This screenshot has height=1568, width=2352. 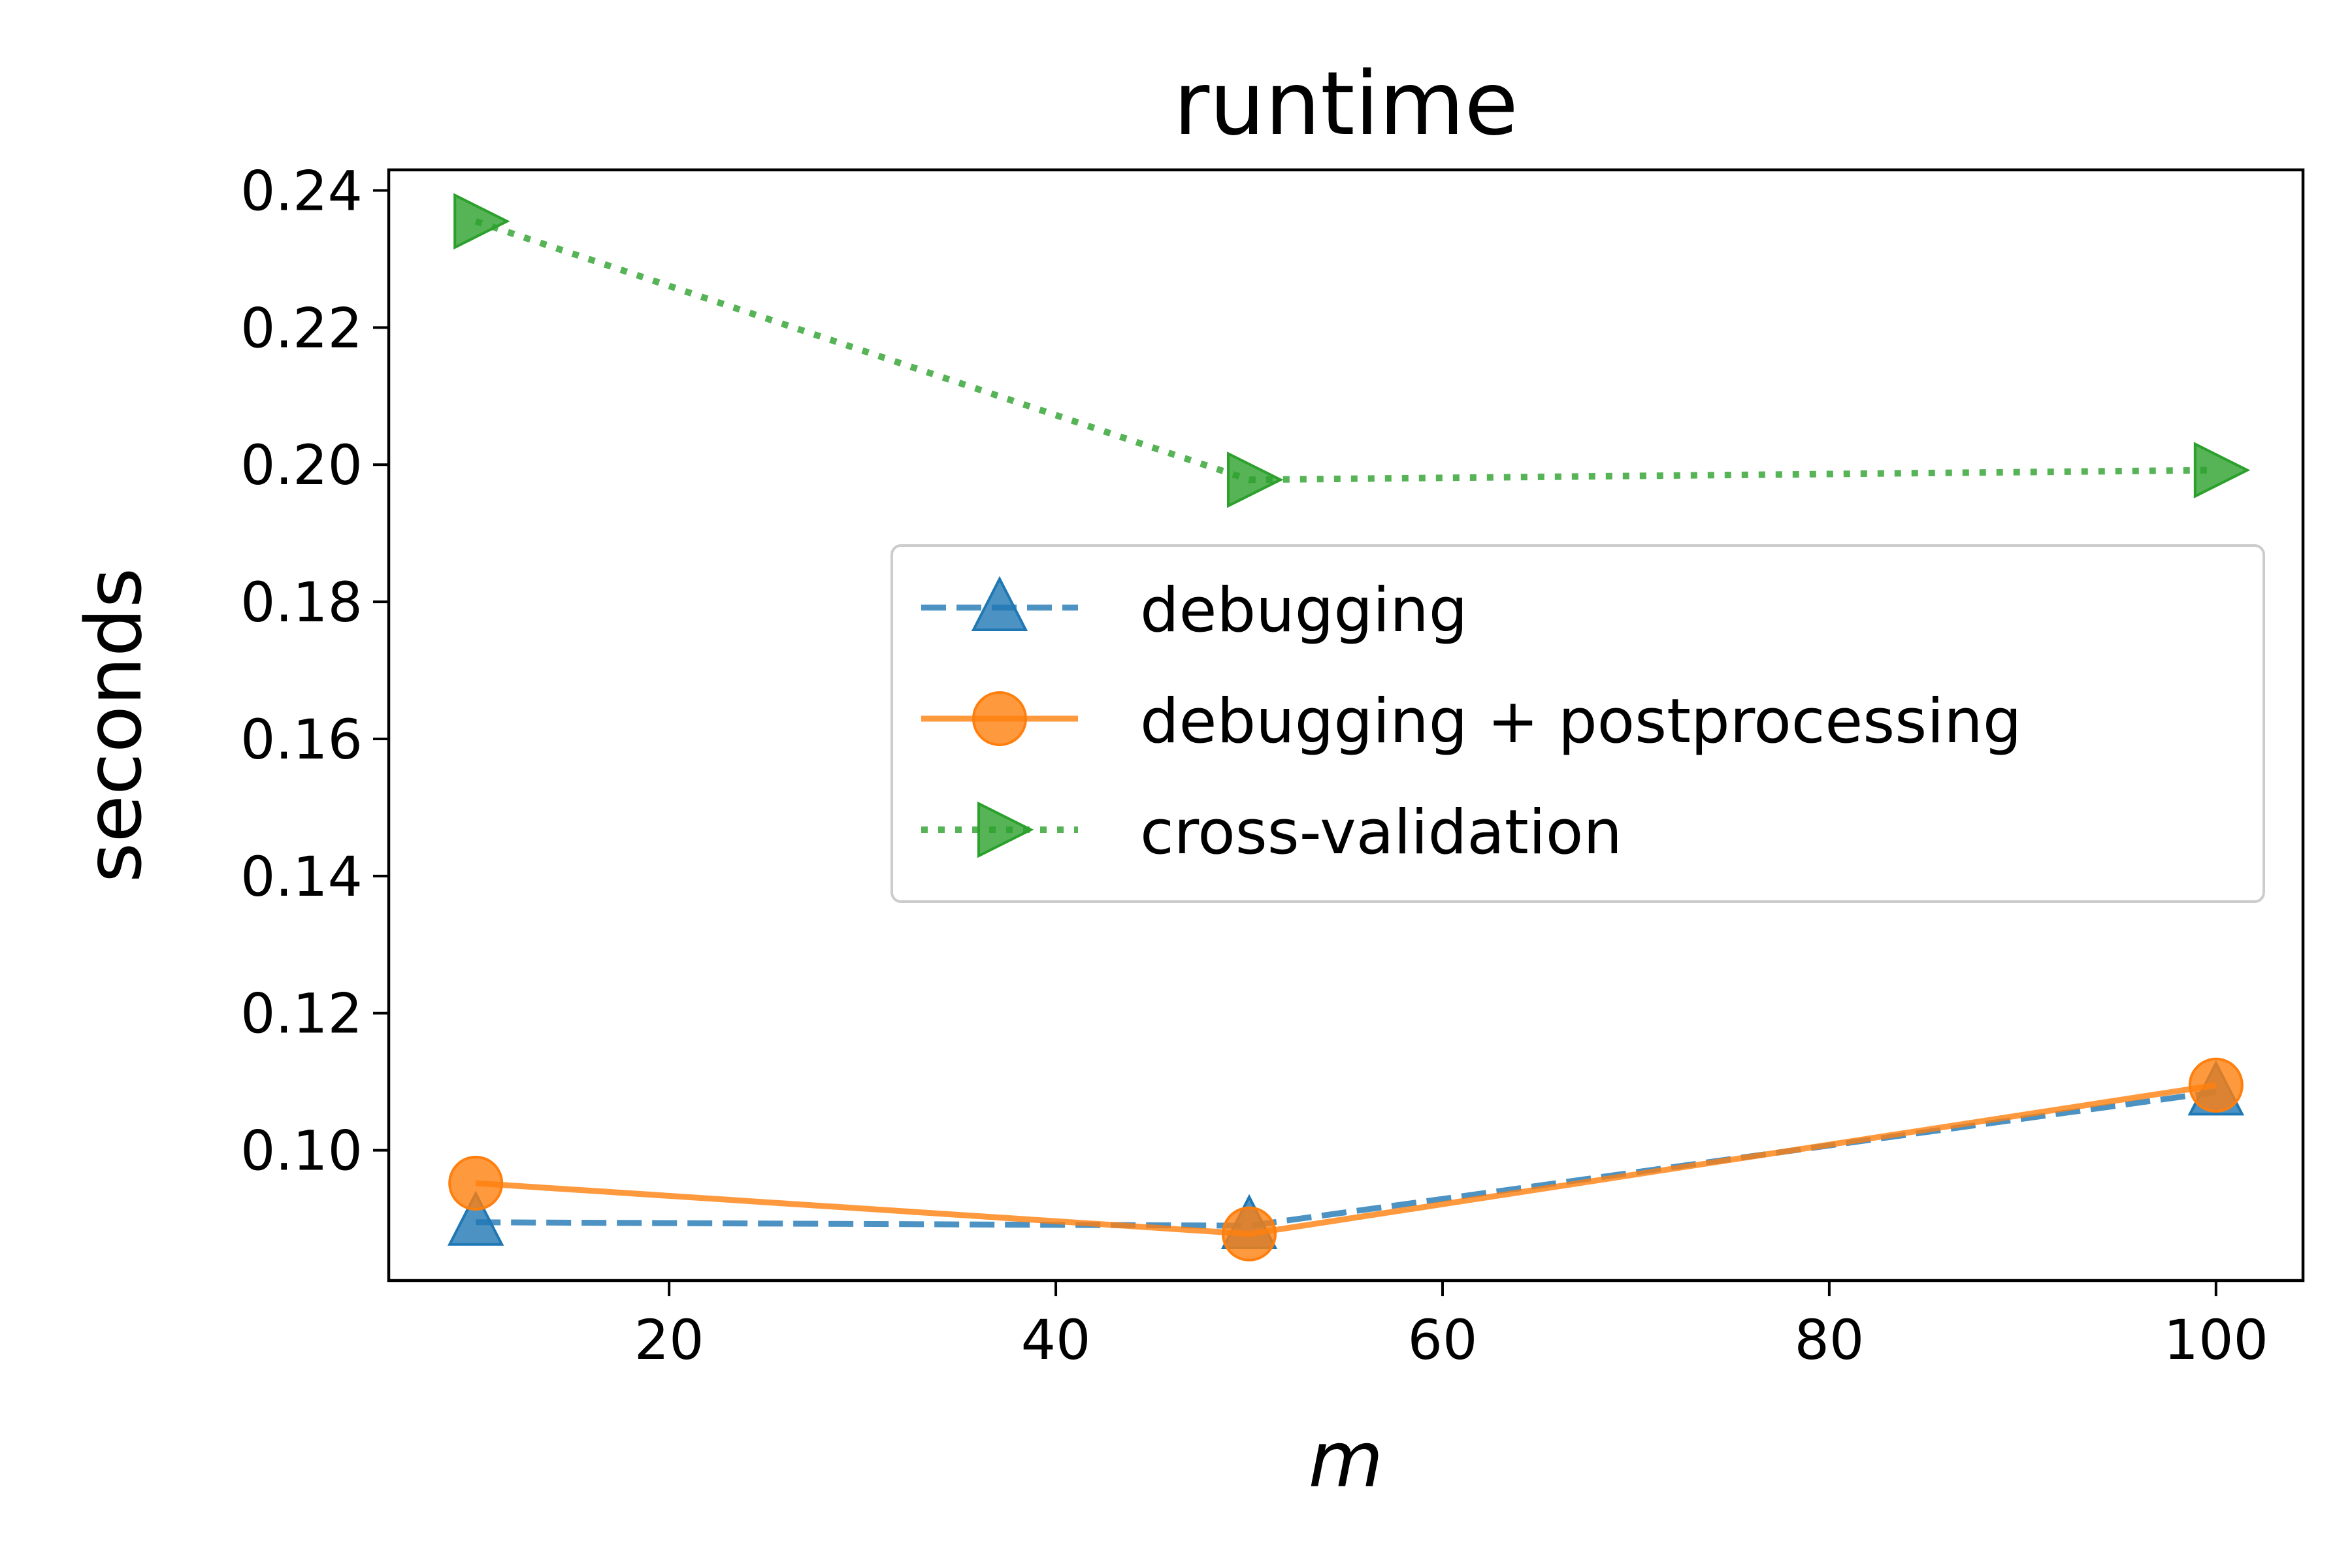 I want to click on y-tick-label: 0.10, so click(x=301, y=1151).